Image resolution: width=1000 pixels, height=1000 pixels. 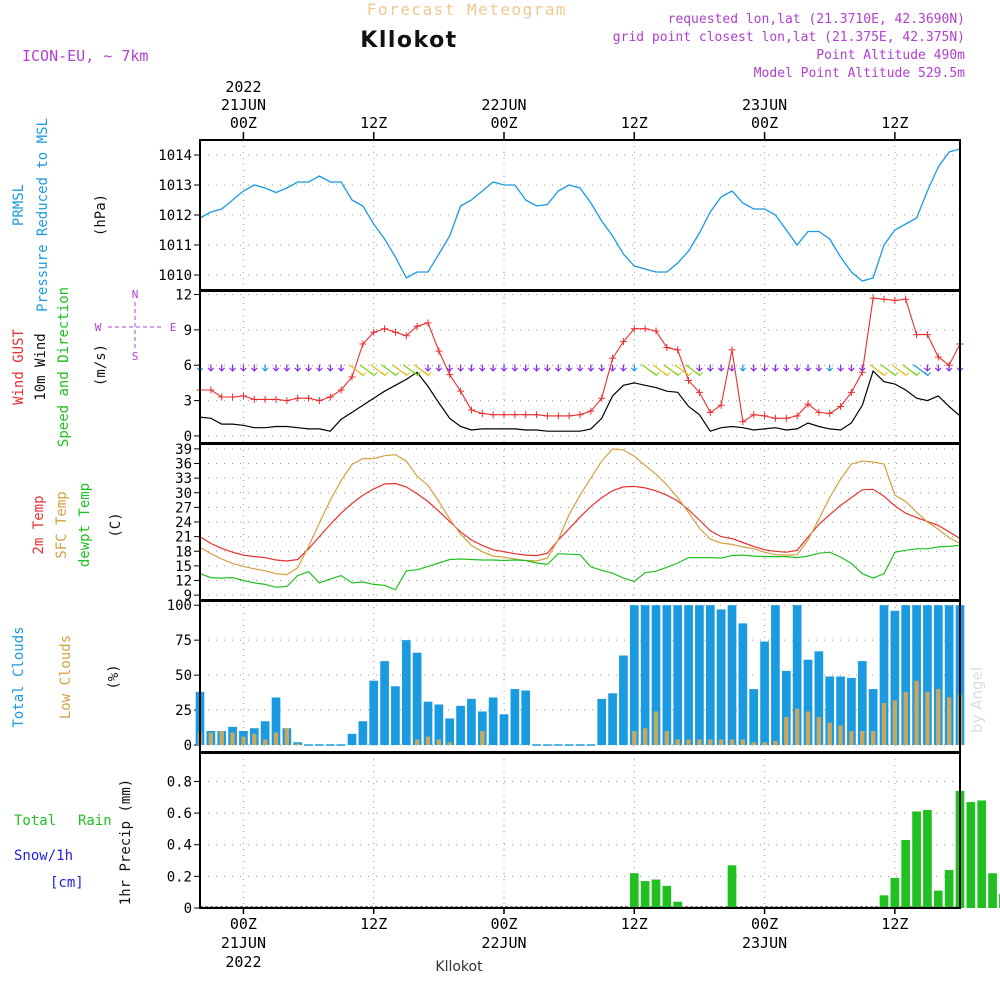 I want to click on pressure-msl-label: Pressure Reduced to MSL, so click(x=43, y=215).